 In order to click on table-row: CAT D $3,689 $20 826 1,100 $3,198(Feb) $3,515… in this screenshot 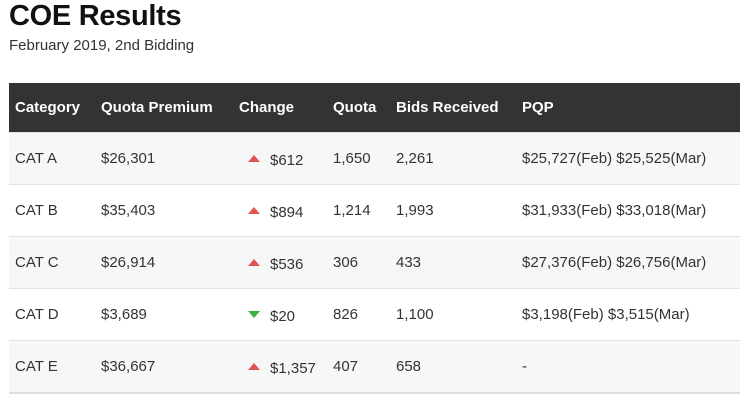, I will do `click(374, 314)`.